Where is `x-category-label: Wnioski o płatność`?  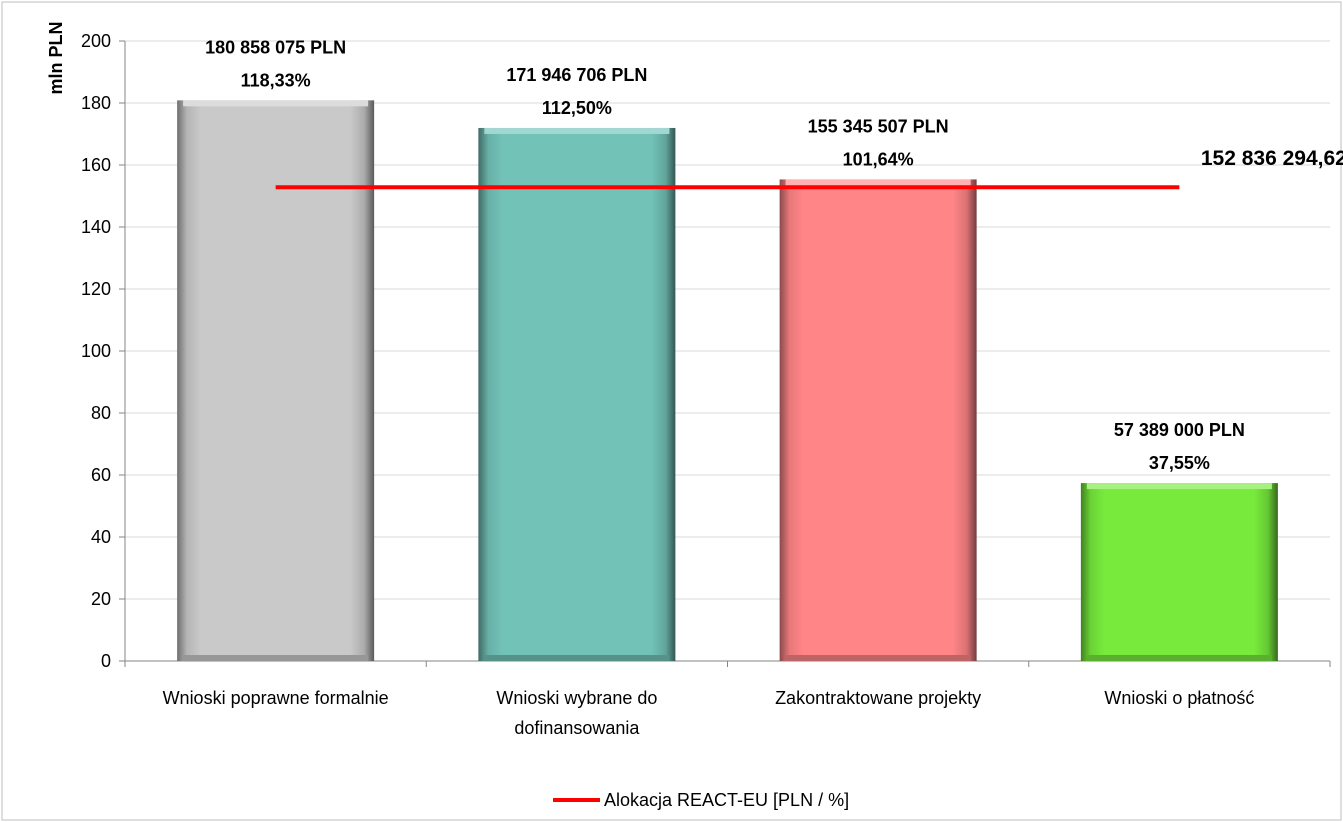 x-category-label: Wnioski o płatność is located at coordinates (1179, 698).